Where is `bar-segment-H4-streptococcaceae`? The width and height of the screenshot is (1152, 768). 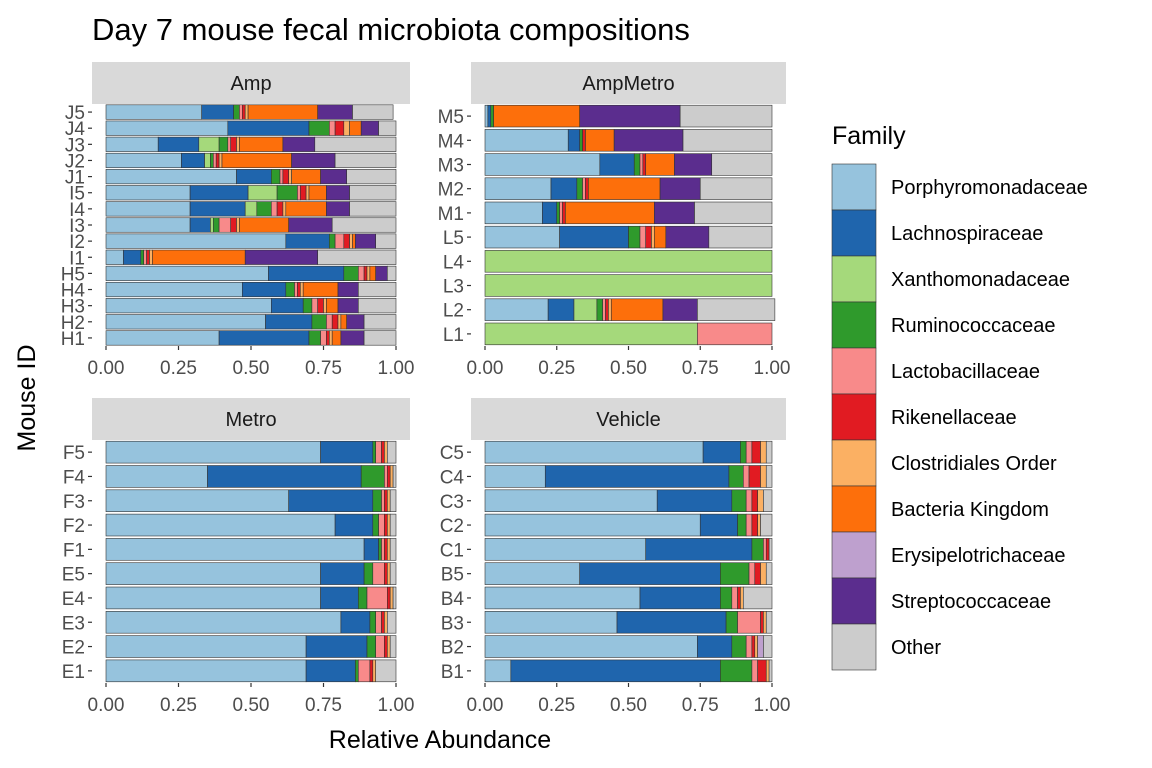
bar-segment-H4-streptococcaceae is located at coordinates (348, 289).